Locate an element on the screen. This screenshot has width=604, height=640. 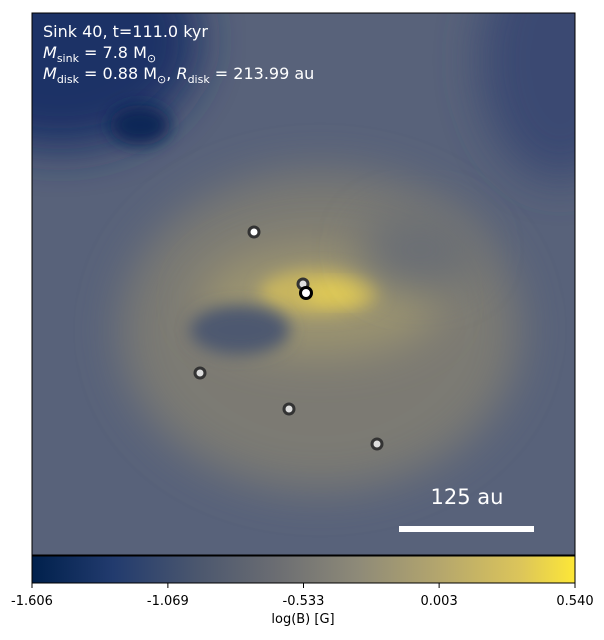
colorbar-tick-label: 0.540 is located at coordinates (574, 601).